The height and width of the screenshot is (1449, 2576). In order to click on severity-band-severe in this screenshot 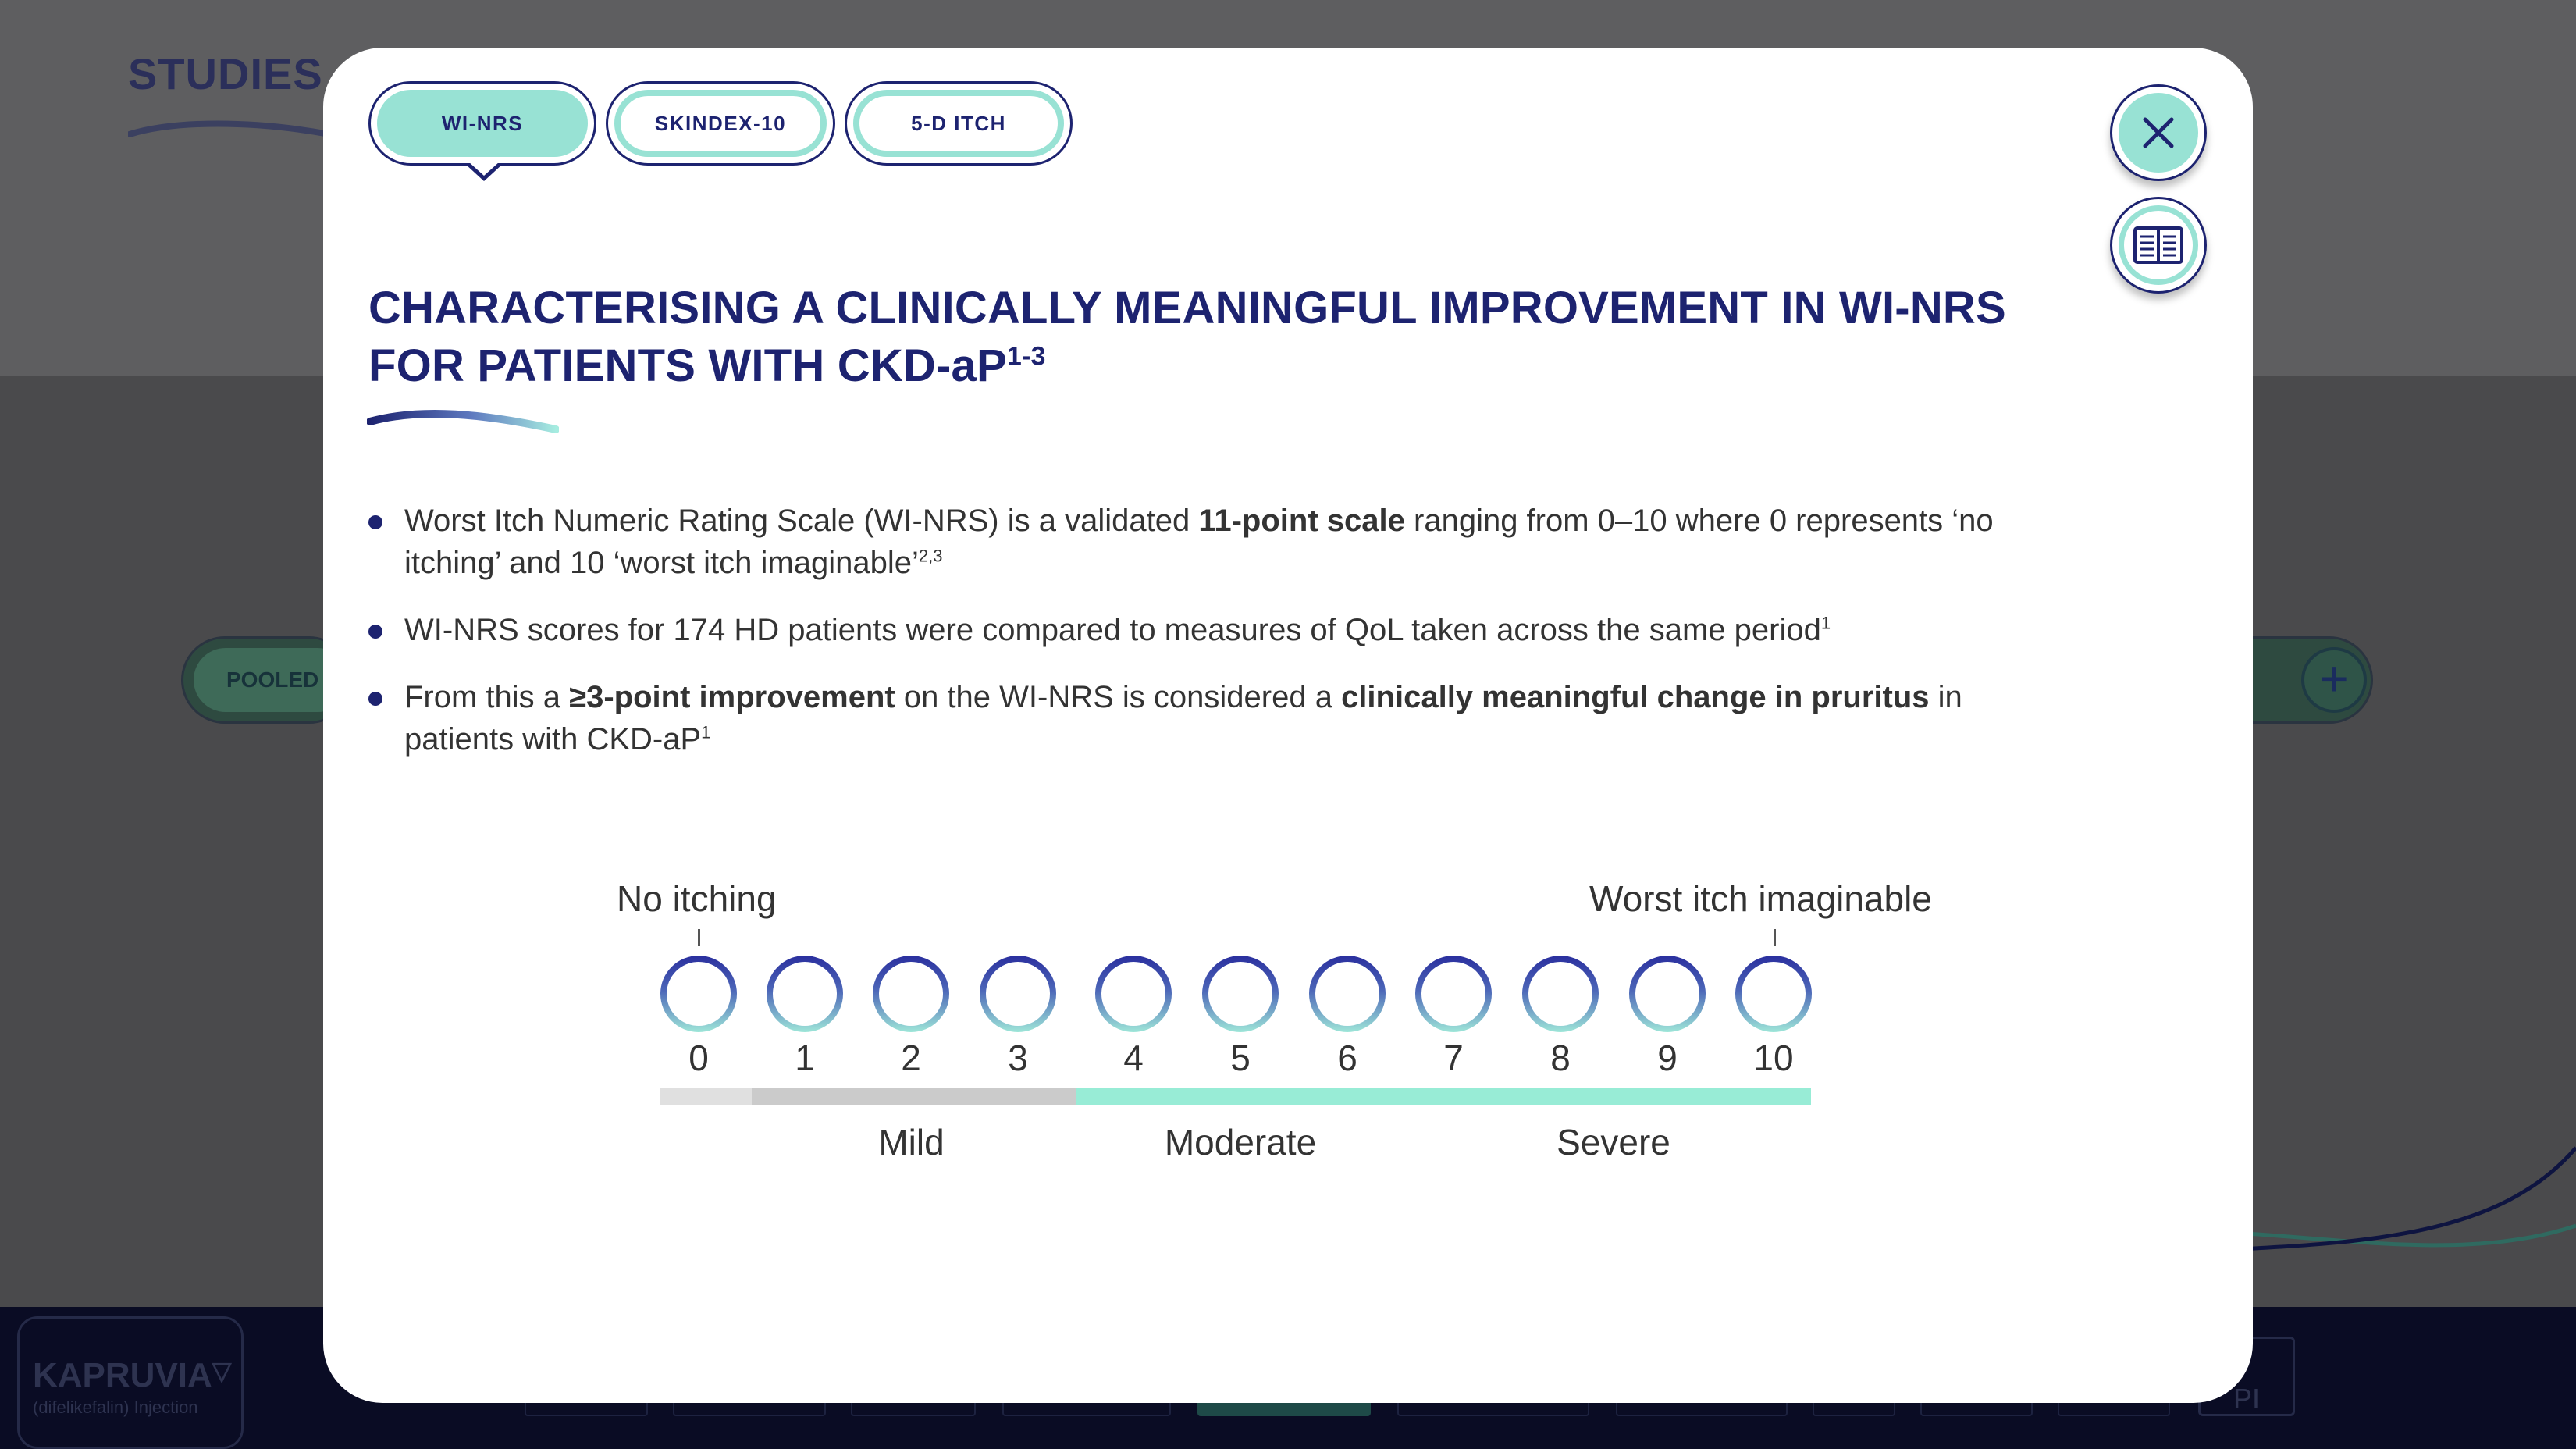, I will do `click(1605, 1096)`.